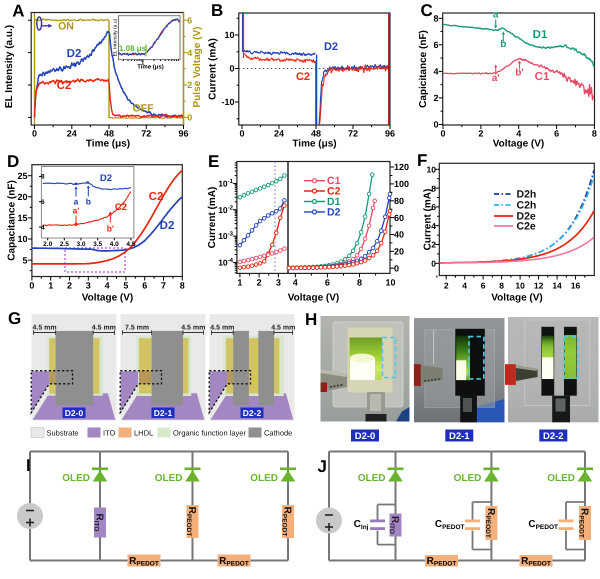 This screenshot has width=600, height=579. Describe the element at coordinates (401, 167) in the screenshot. I see `svg-text: 120` at that location.